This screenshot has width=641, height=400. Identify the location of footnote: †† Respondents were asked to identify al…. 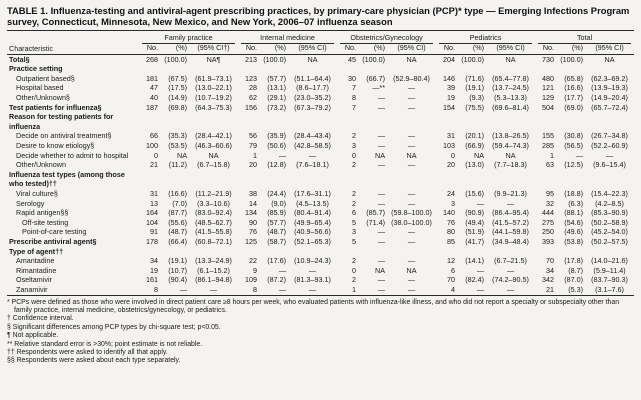
(87, 352).